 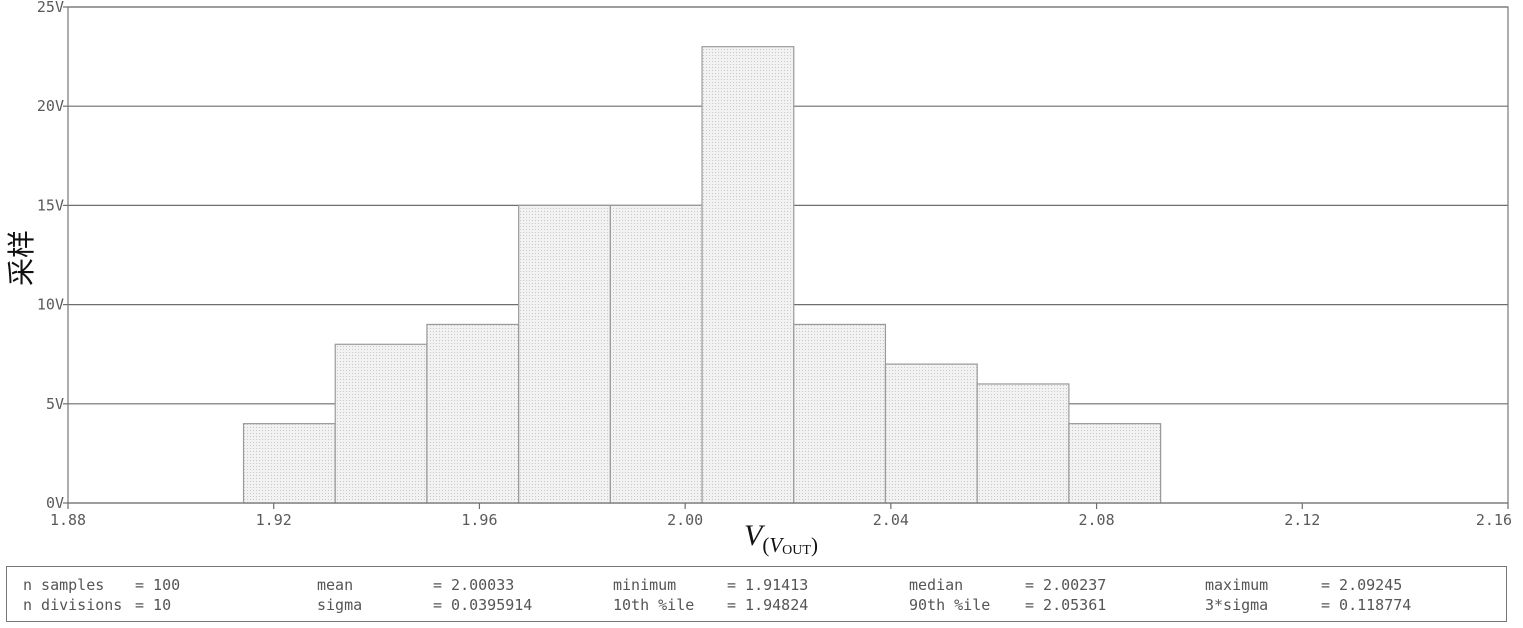 What do you see at coordinates (50, 305) in the screenshot?
I see `y-tick-label: 10V` at bounding box center [50, 305].